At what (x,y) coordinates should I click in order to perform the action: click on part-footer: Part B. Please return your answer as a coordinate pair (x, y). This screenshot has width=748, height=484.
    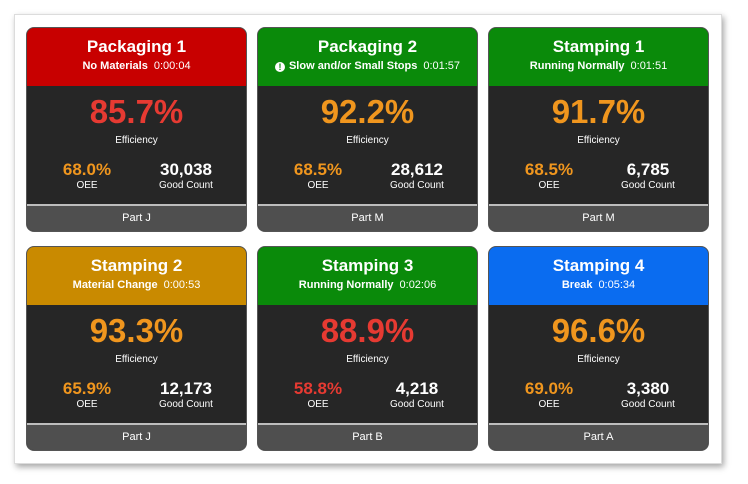
    Looking at the image, I should click on (367, 436).